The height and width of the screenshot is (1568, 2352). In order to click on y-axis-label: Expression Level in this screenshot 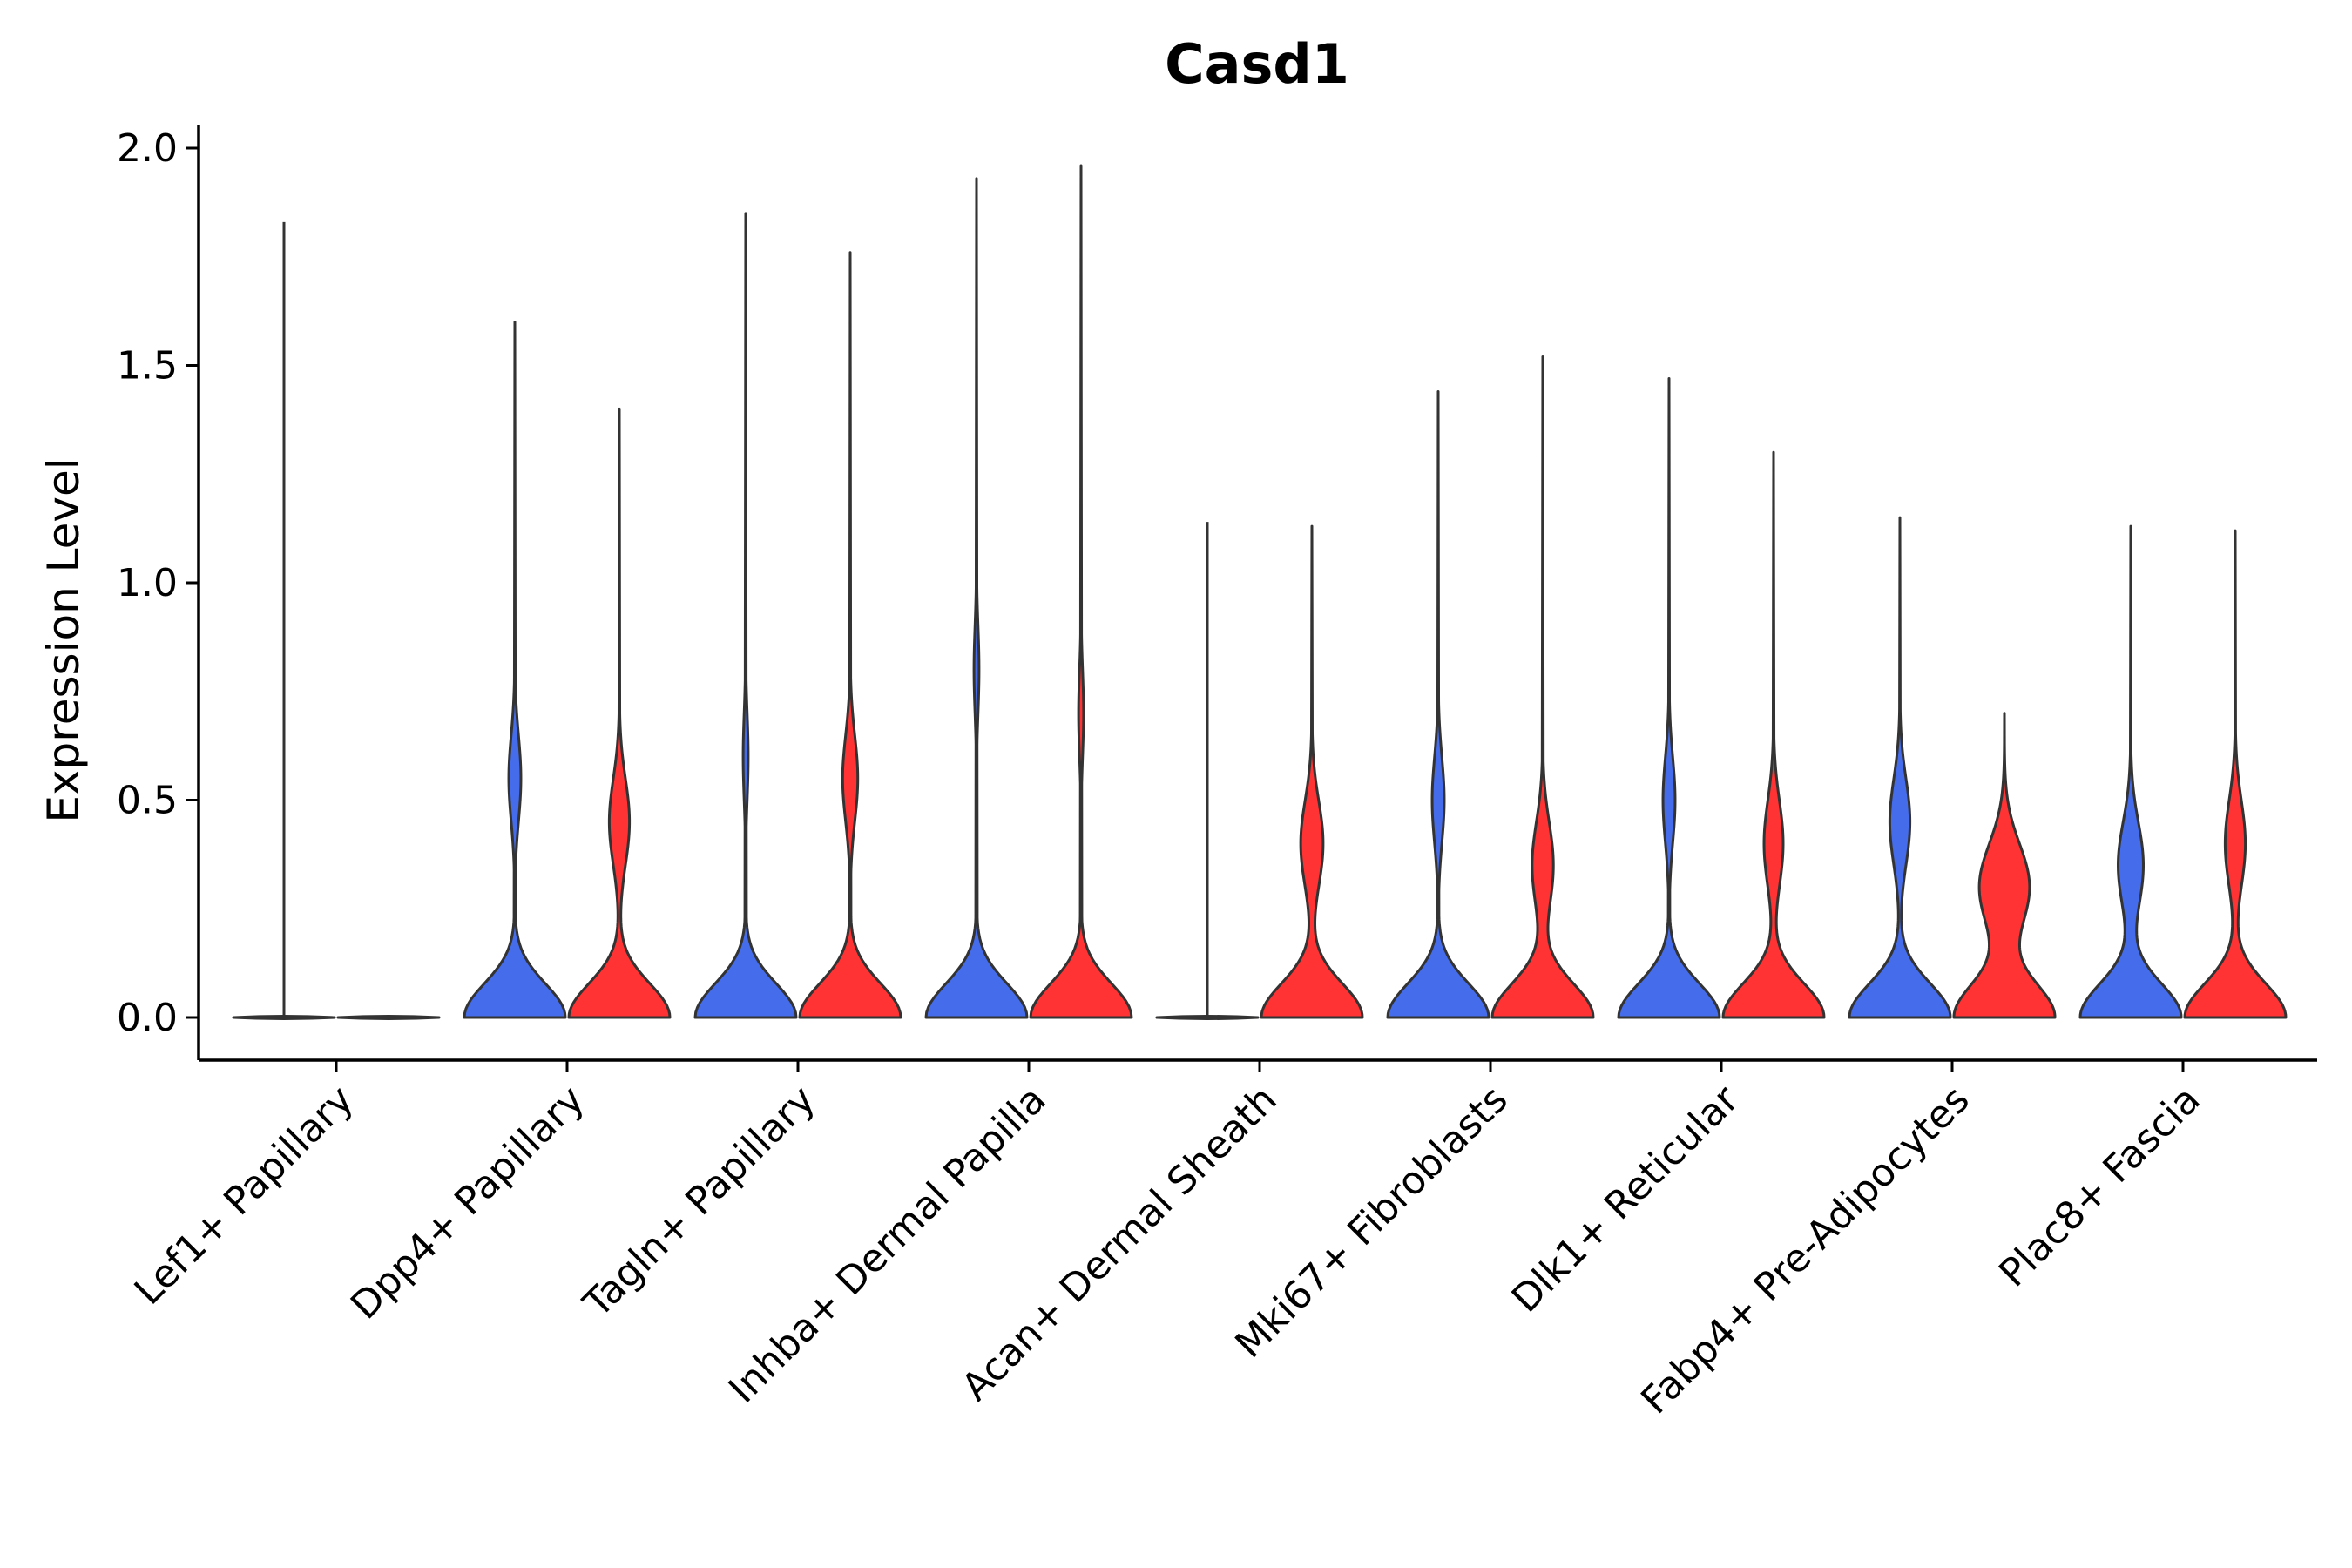, I will do `click(64, 639)`.